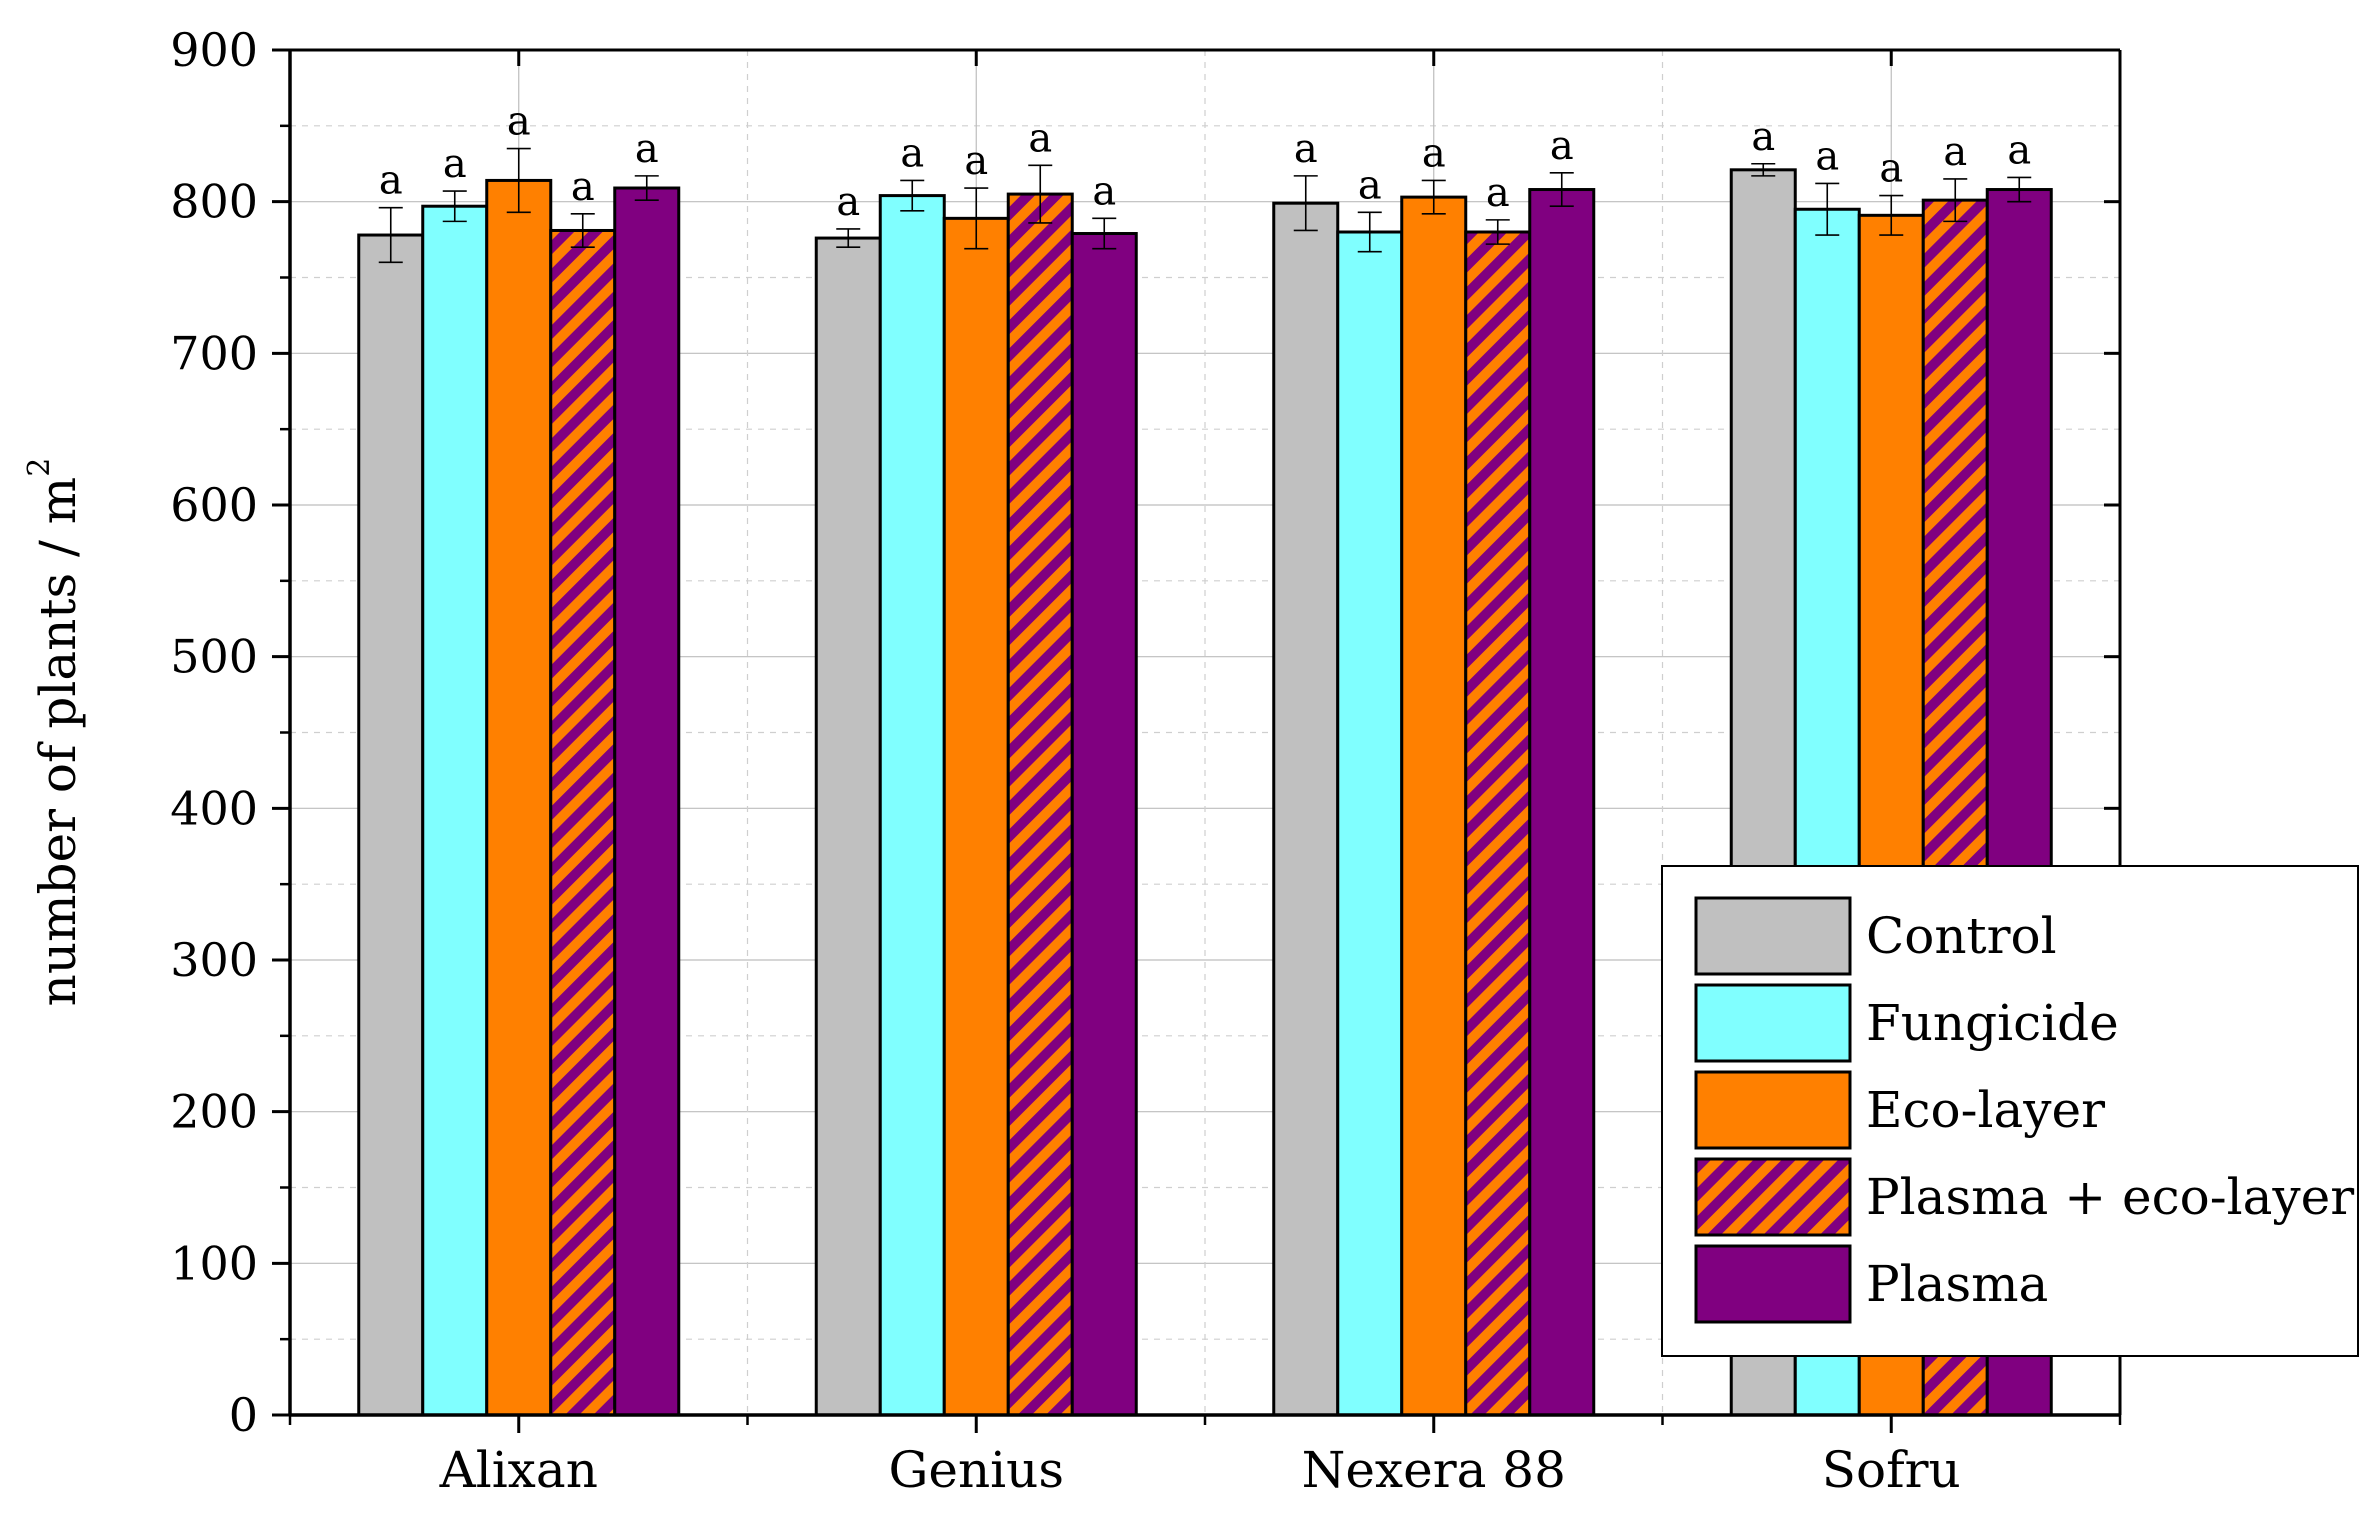 Image resolution: width=2373 pixels, height=1517 pixels. I want to click on bar-genius-fungicide, so click(912, 805).